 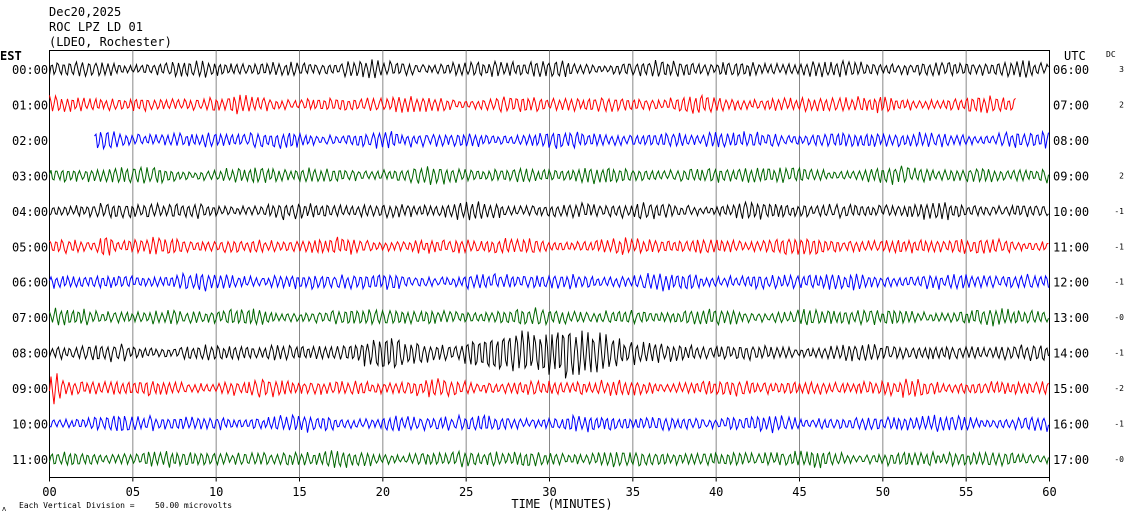 What do you see at coordinates (1071, 283) in the screenshot?
I see `utc-time-label: 12:00` at bounding box center [1071, 283].